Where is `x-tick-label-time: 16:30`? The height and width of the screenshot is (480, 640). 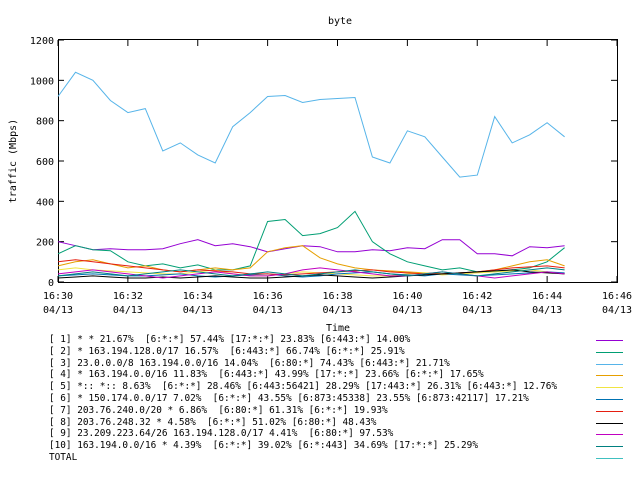
x-tick-label-time: 16:30 is located at coordinates (58, 296).